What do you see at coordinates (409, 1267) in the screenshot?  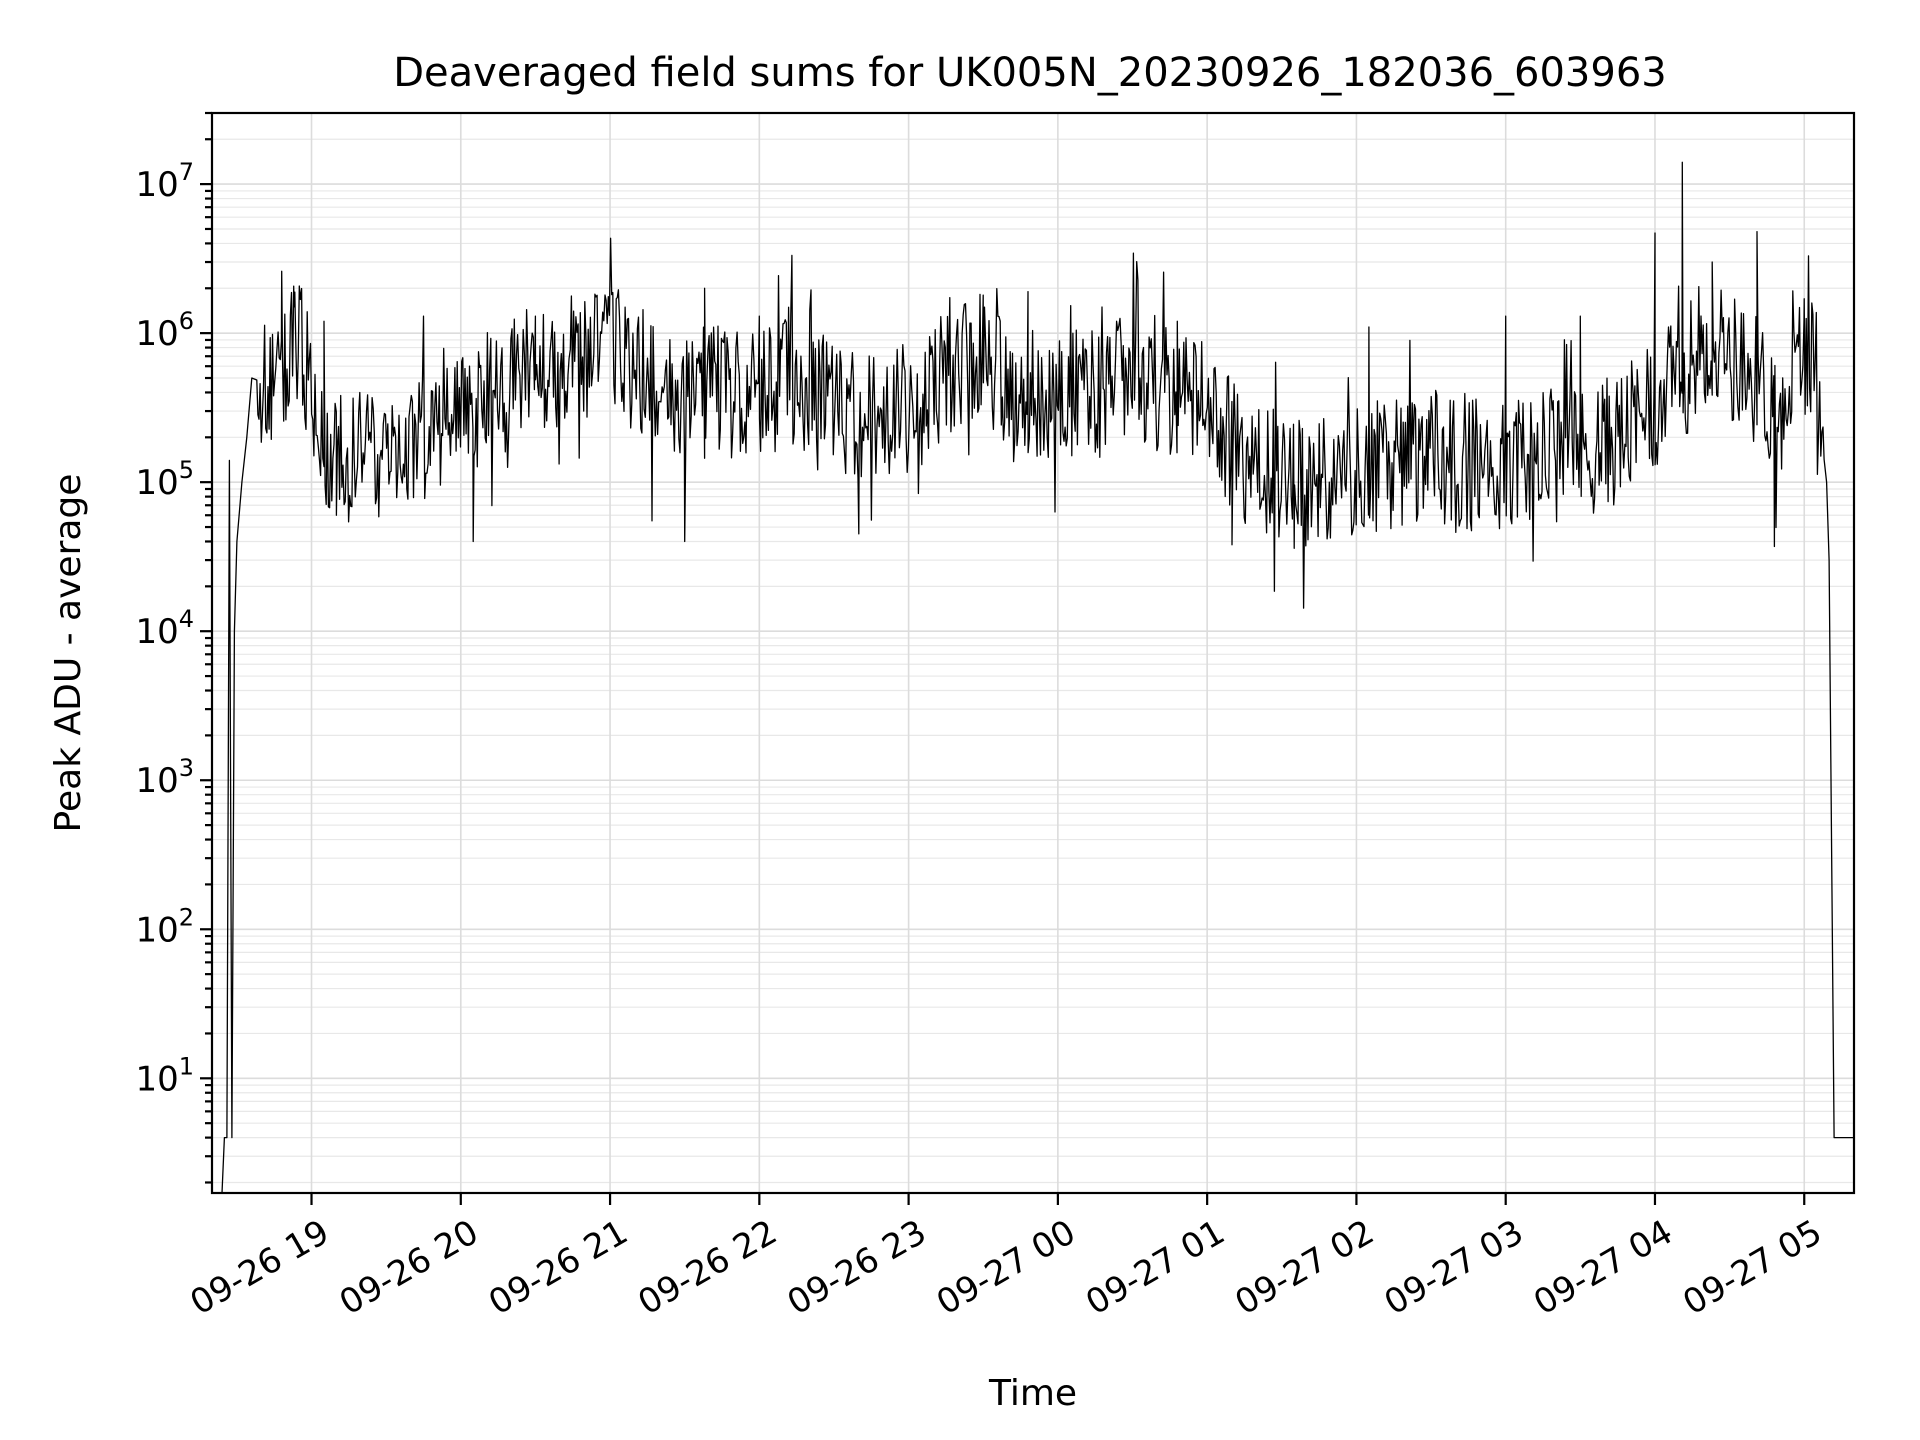 I see `x-tick-label: 09-26 20` at bounding box center [409, 1267].